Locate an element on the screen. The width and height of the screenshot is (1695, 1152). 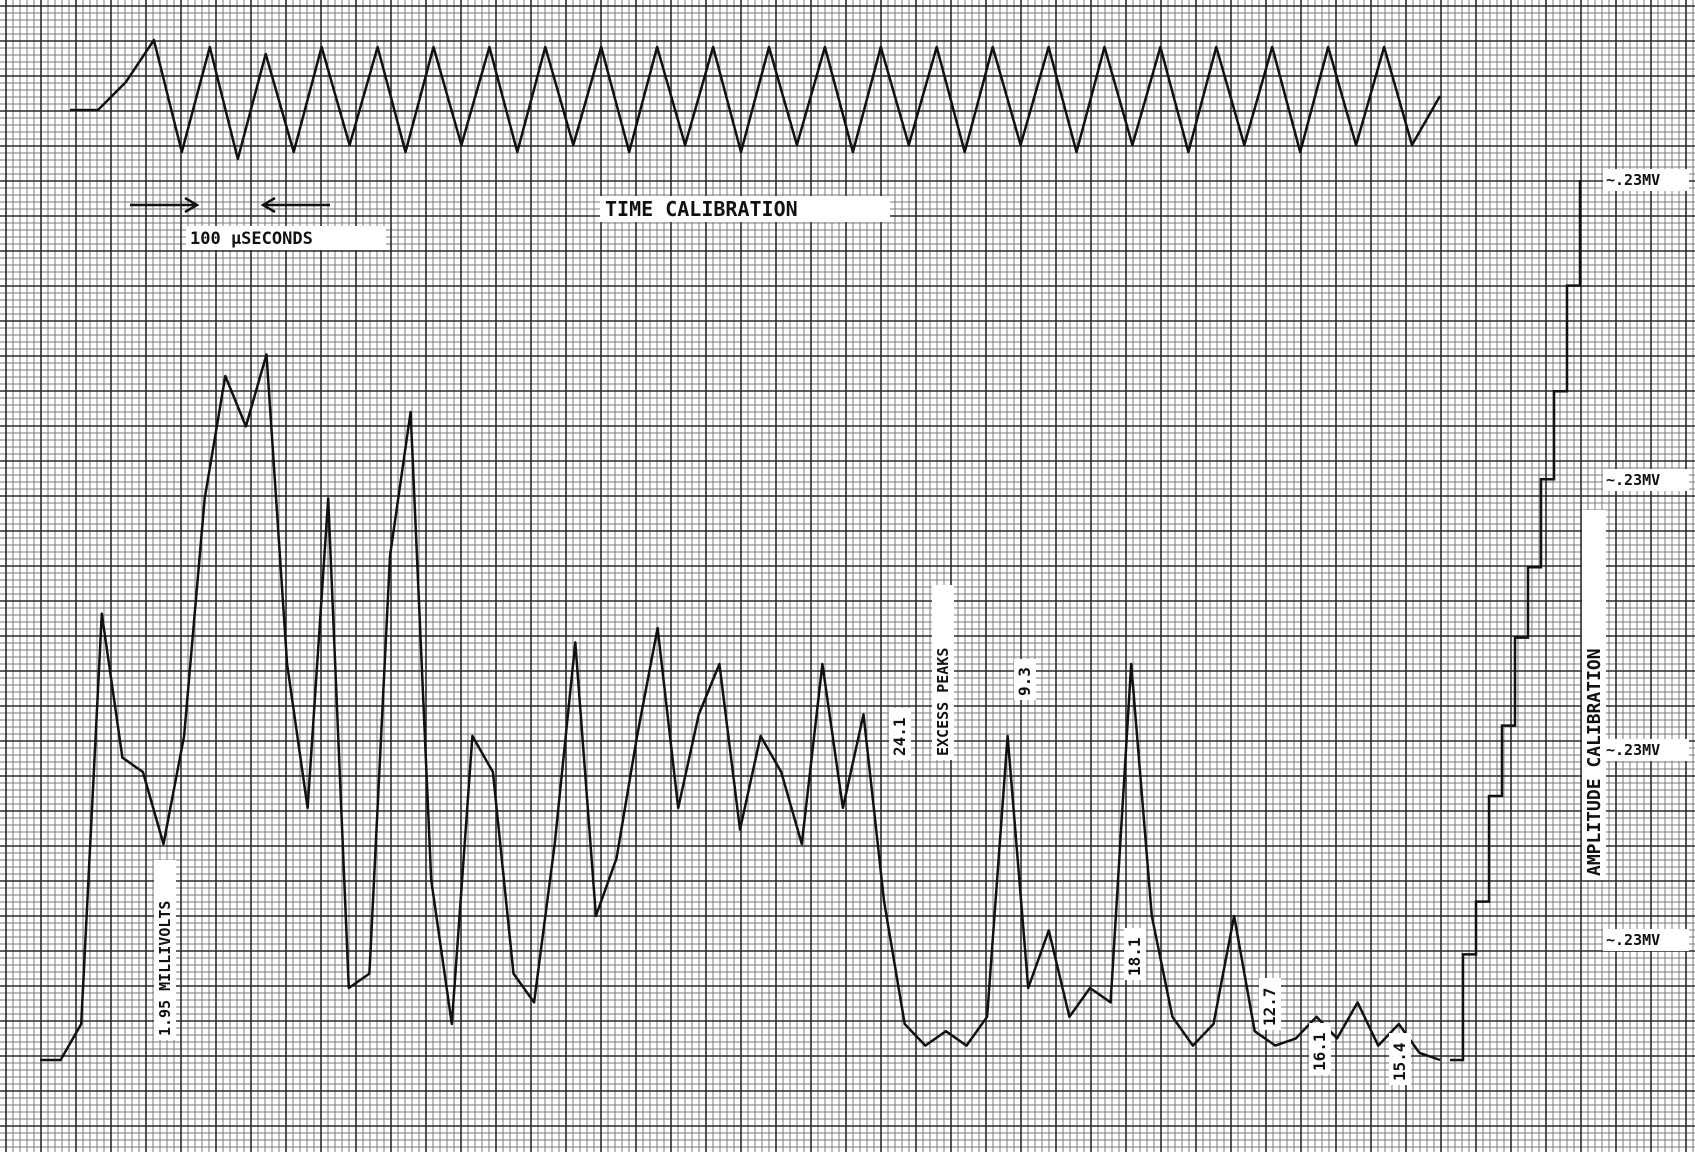
amplitude-calibration-staircase is located at coordinates (1516, 621).